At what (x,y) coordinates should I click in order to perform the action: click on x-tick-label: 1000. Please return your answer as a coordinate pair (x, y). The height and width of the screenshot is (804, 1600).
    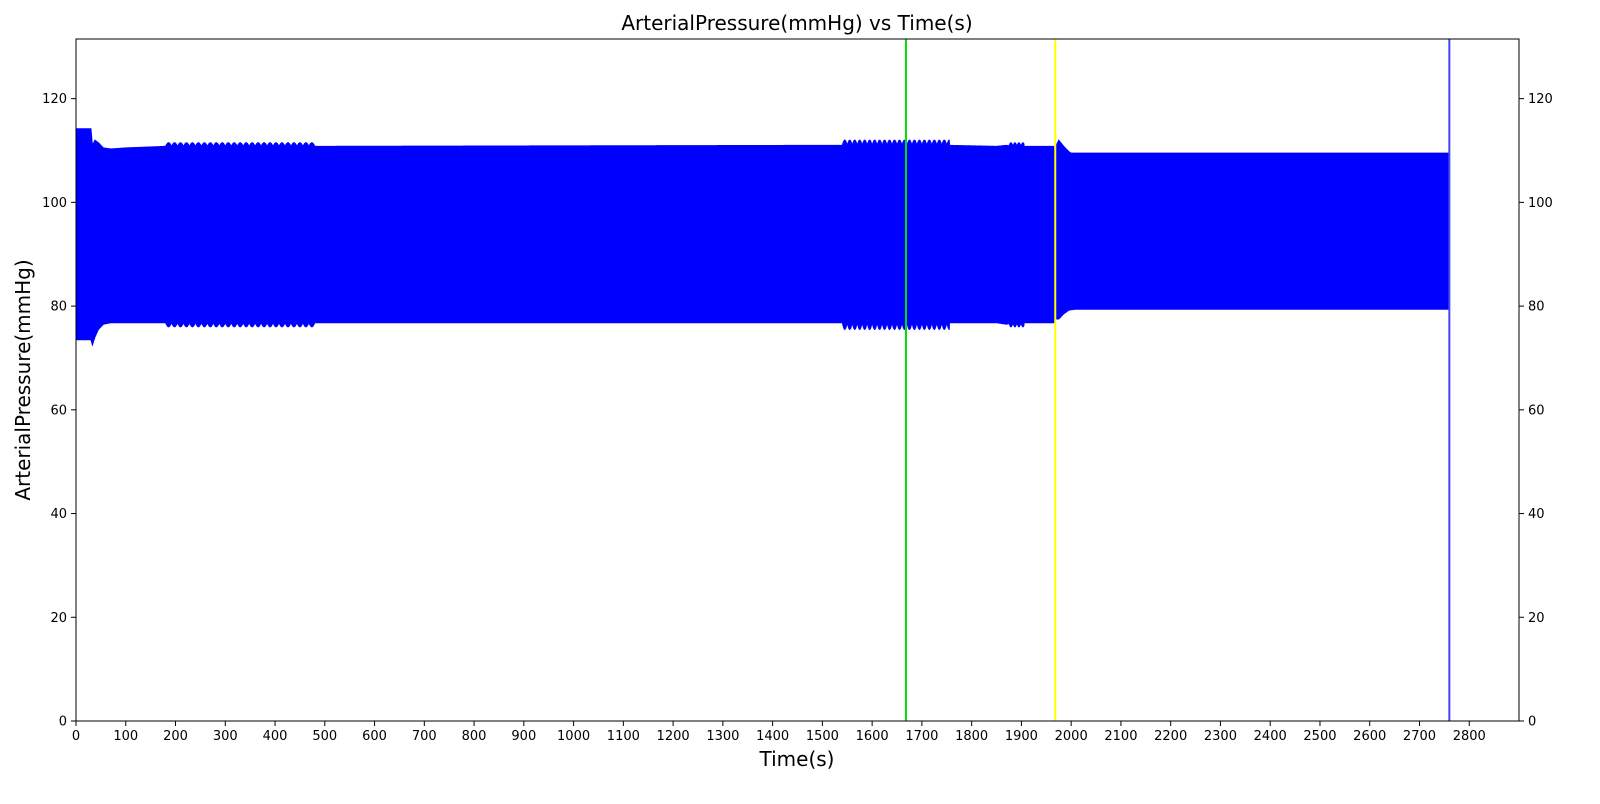
    Looking at the image, I should click on (573, 736).